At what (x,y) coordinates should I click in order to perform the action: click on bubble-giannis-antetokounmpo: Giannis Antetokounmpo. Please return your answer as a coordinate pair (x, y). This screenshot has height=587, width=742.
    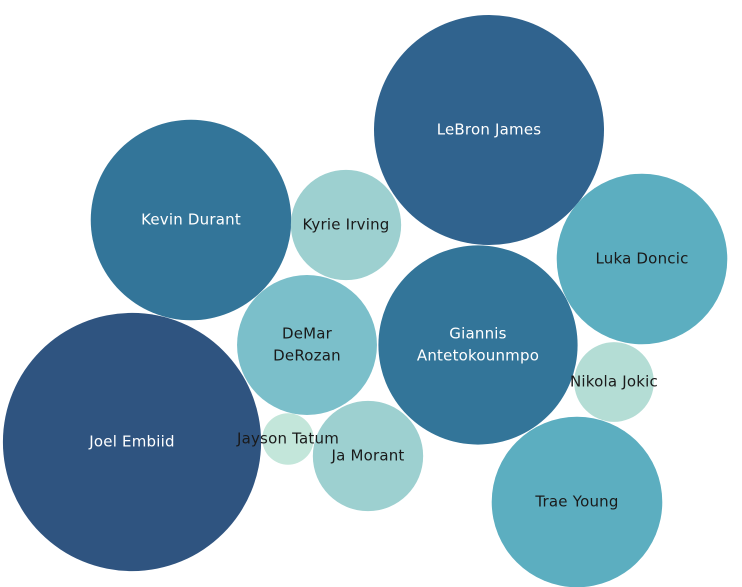
    Looking at the image, I should click on (478, 345).